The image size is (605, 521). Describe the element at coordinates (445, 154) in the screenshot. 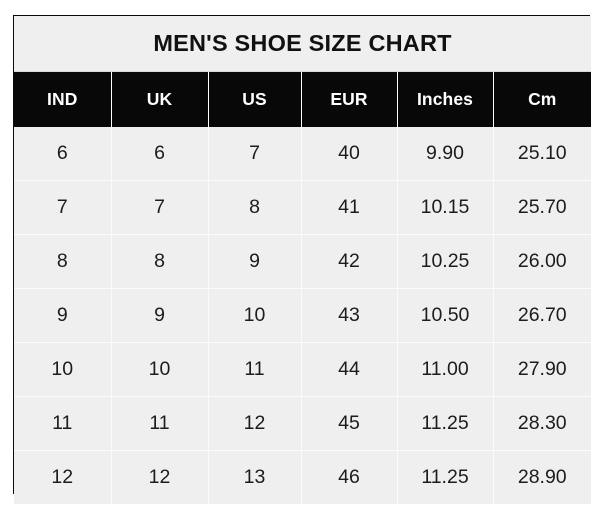

I see `cell-inches: 9.90` at that location.